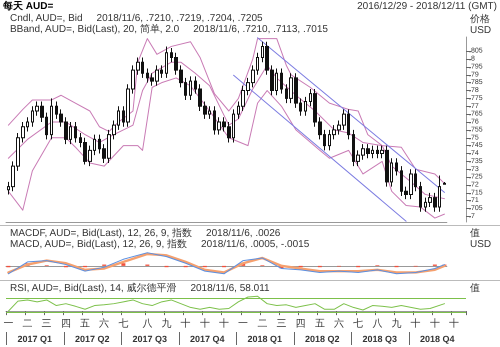 The width and height of the screenshot is (500, 347). What do you see at coordinates (437, 339) in the screenshot?
I see `text: 2018 Q4` at bounding box center [437, 339].